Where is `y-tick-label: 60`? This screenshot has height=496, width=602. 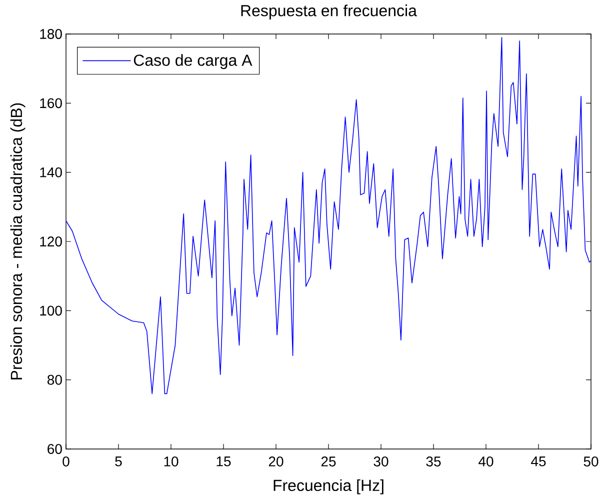 y-tick-label: 60 is located at coordinates (55, 449).